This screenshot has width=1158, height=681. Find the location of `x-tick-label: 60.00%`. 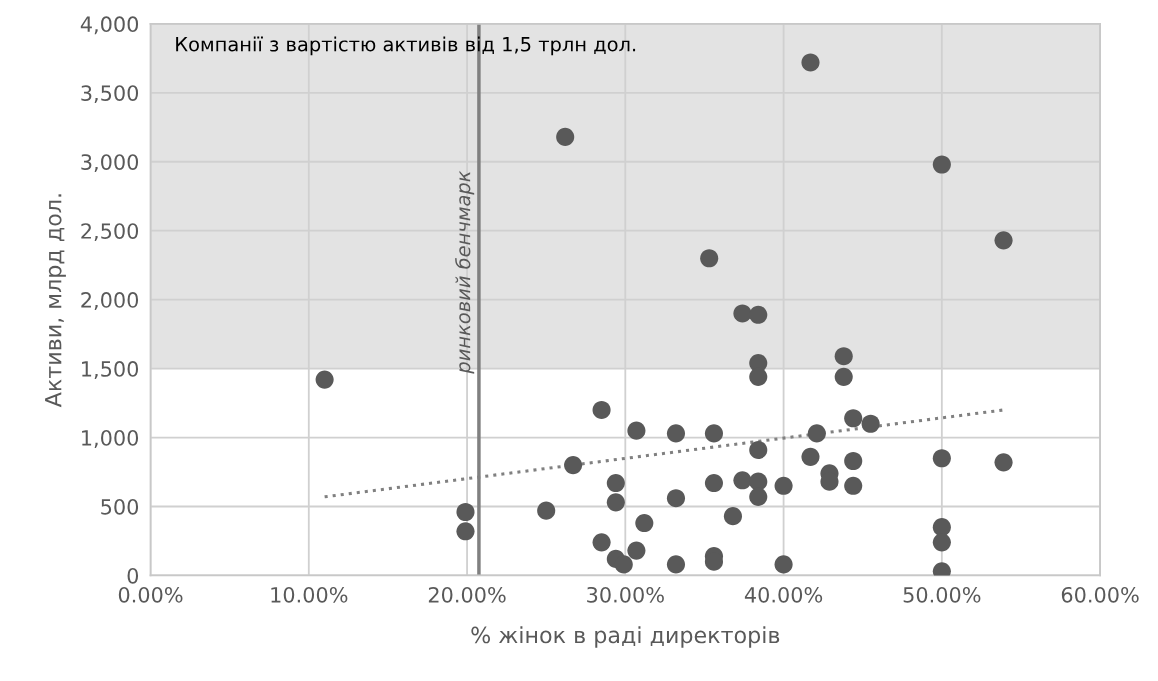

x-tick-label: 60.00% is located at coordinates (1100, 594).